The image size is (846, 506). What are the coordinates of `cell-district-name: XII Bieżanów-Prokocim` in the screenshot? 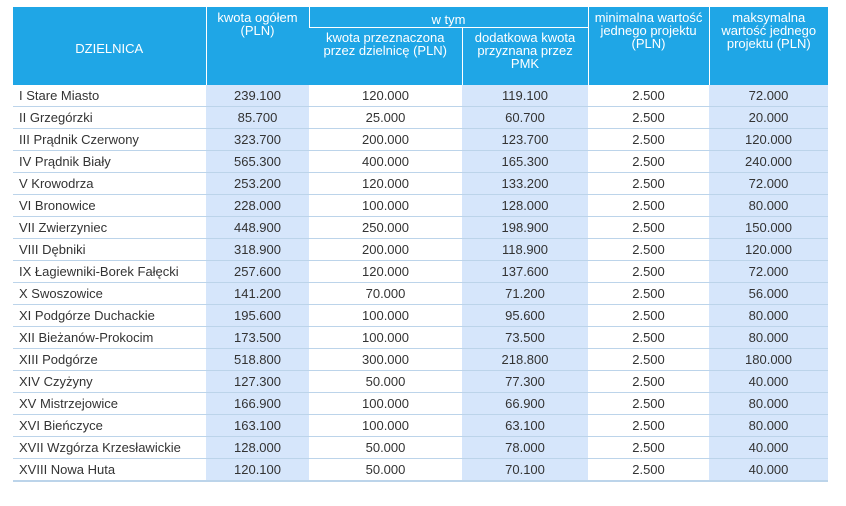 It's located at (109, 337).